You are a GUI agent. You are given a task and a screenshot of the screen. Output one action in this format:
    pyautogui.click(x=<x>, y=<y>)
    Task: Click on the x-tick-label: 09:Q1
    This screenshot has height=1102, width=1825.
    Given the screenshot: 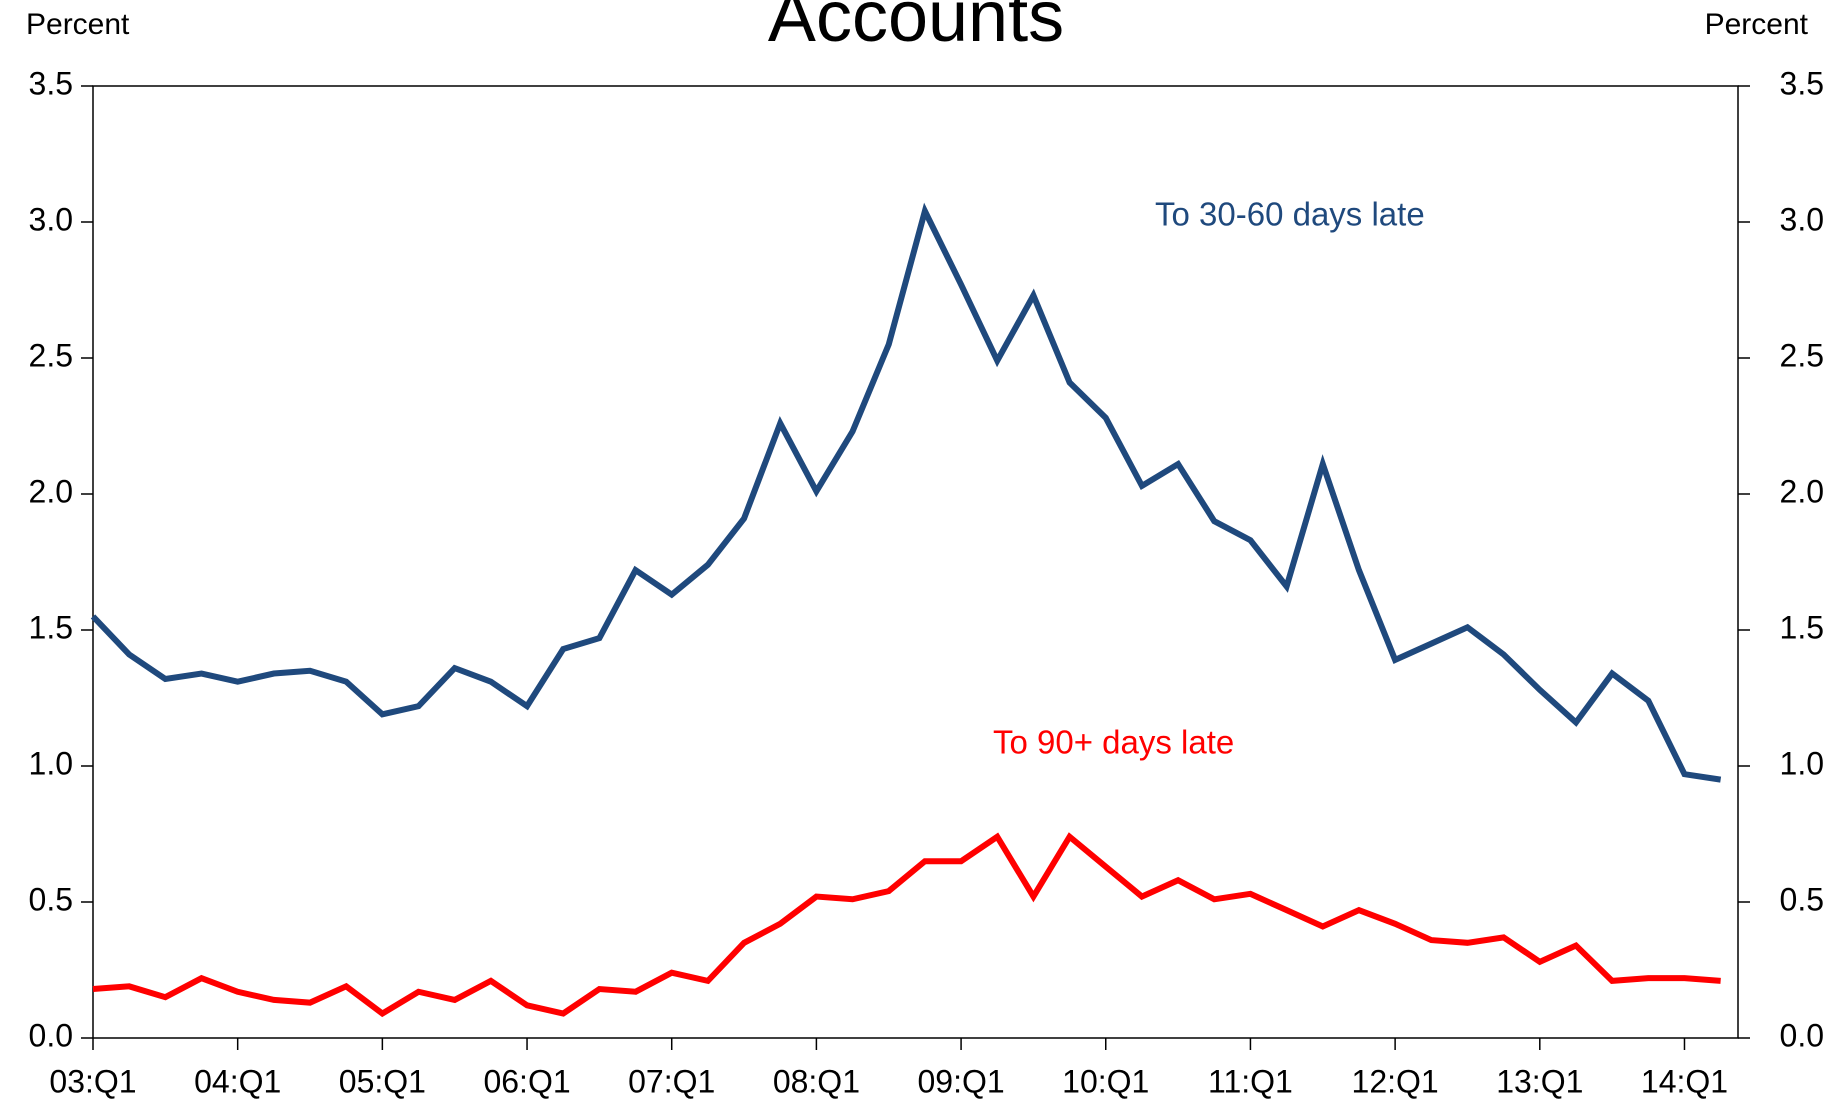 What is the action you would take?
    pyautogui.click(x=960, y=1081)
    